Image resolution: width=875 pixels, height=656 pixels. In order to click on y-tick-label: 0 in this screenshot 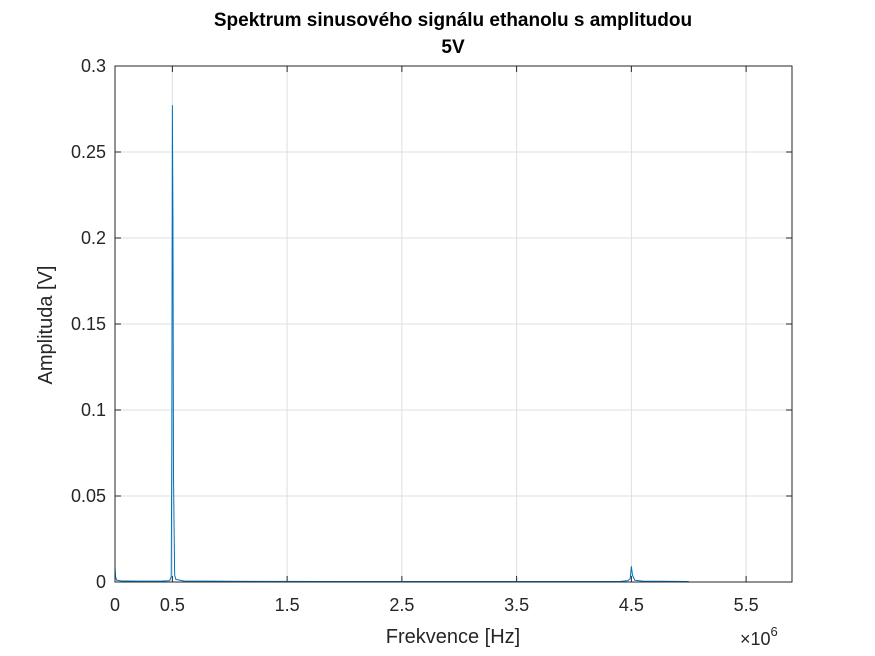, I will do `click(101, 582)`.